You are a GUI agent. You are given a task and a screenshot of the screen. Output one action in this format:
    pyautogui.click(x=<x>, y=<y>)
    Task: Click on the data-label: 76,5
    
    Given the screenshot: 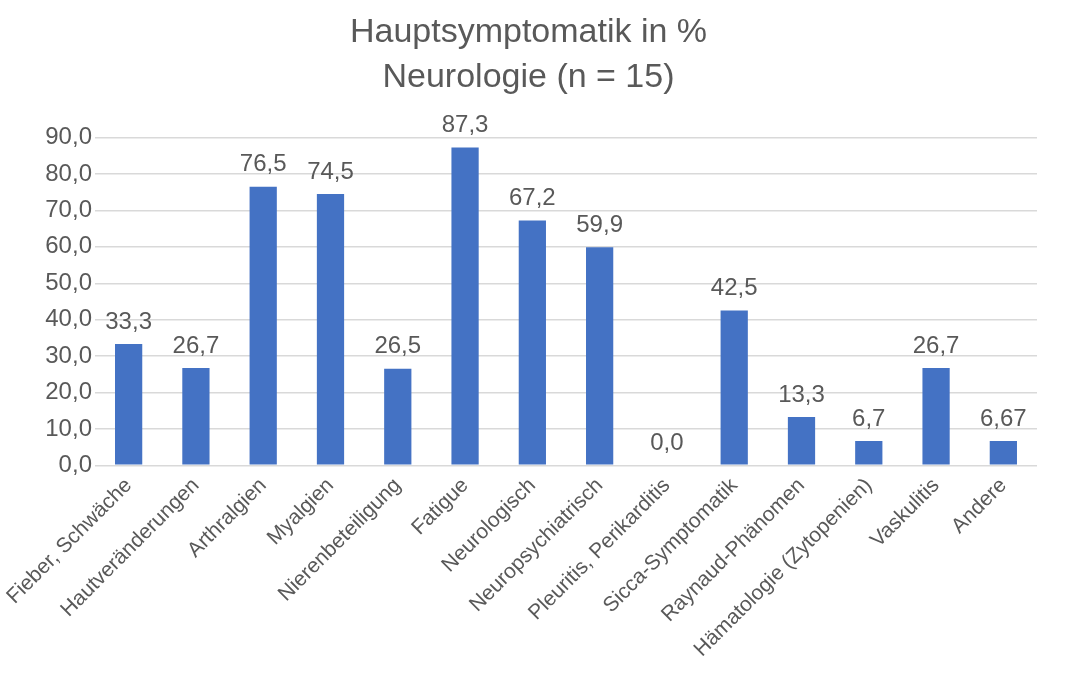 What is the action you would take?
    pyautogui.click(x=263, y=163)
    